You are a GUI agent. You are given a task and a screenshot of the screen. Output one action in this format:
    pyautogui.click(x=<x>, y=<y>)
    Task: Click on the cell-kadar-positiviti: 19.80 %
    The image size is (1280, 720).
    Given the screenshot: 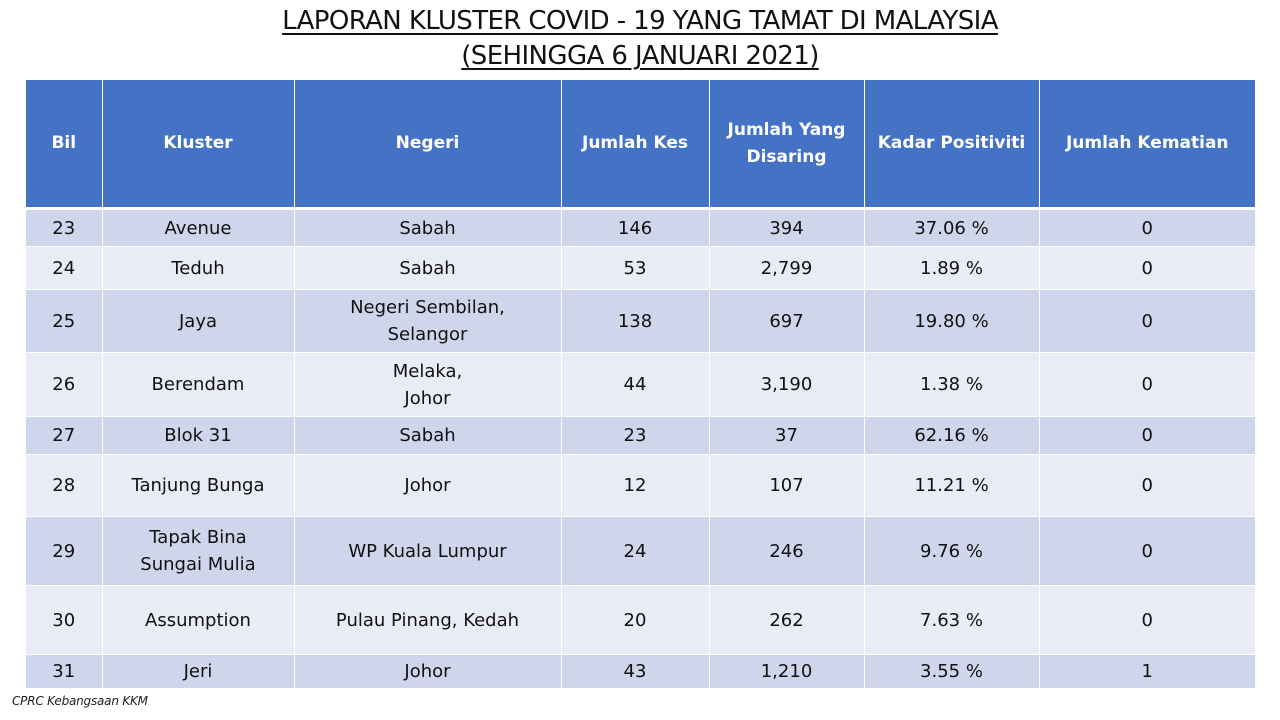 What is the action you would take?
    pyautogui.click(x=952, y=321)
    